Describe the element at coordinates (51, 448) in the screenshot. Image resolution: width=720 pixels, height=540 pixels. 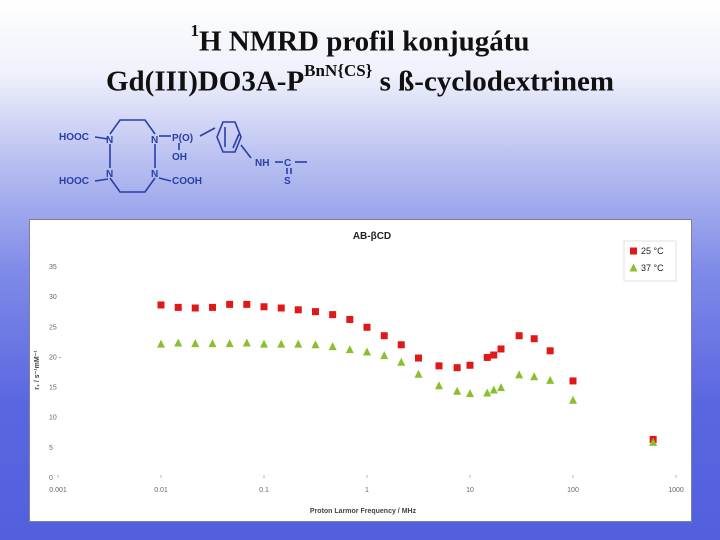
I see `y-tick-label: 5` at that location.